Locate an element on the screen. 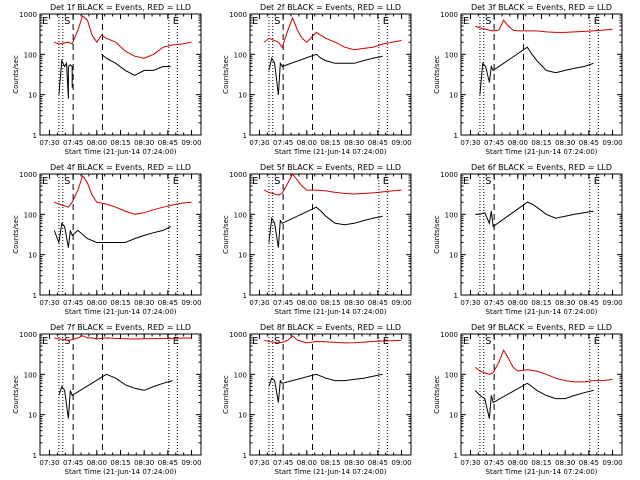 This screenshot has height=480, width=640. chart-title: Det 6f BLACK = Events, RED = LLD is located at coordinates (541, 167).